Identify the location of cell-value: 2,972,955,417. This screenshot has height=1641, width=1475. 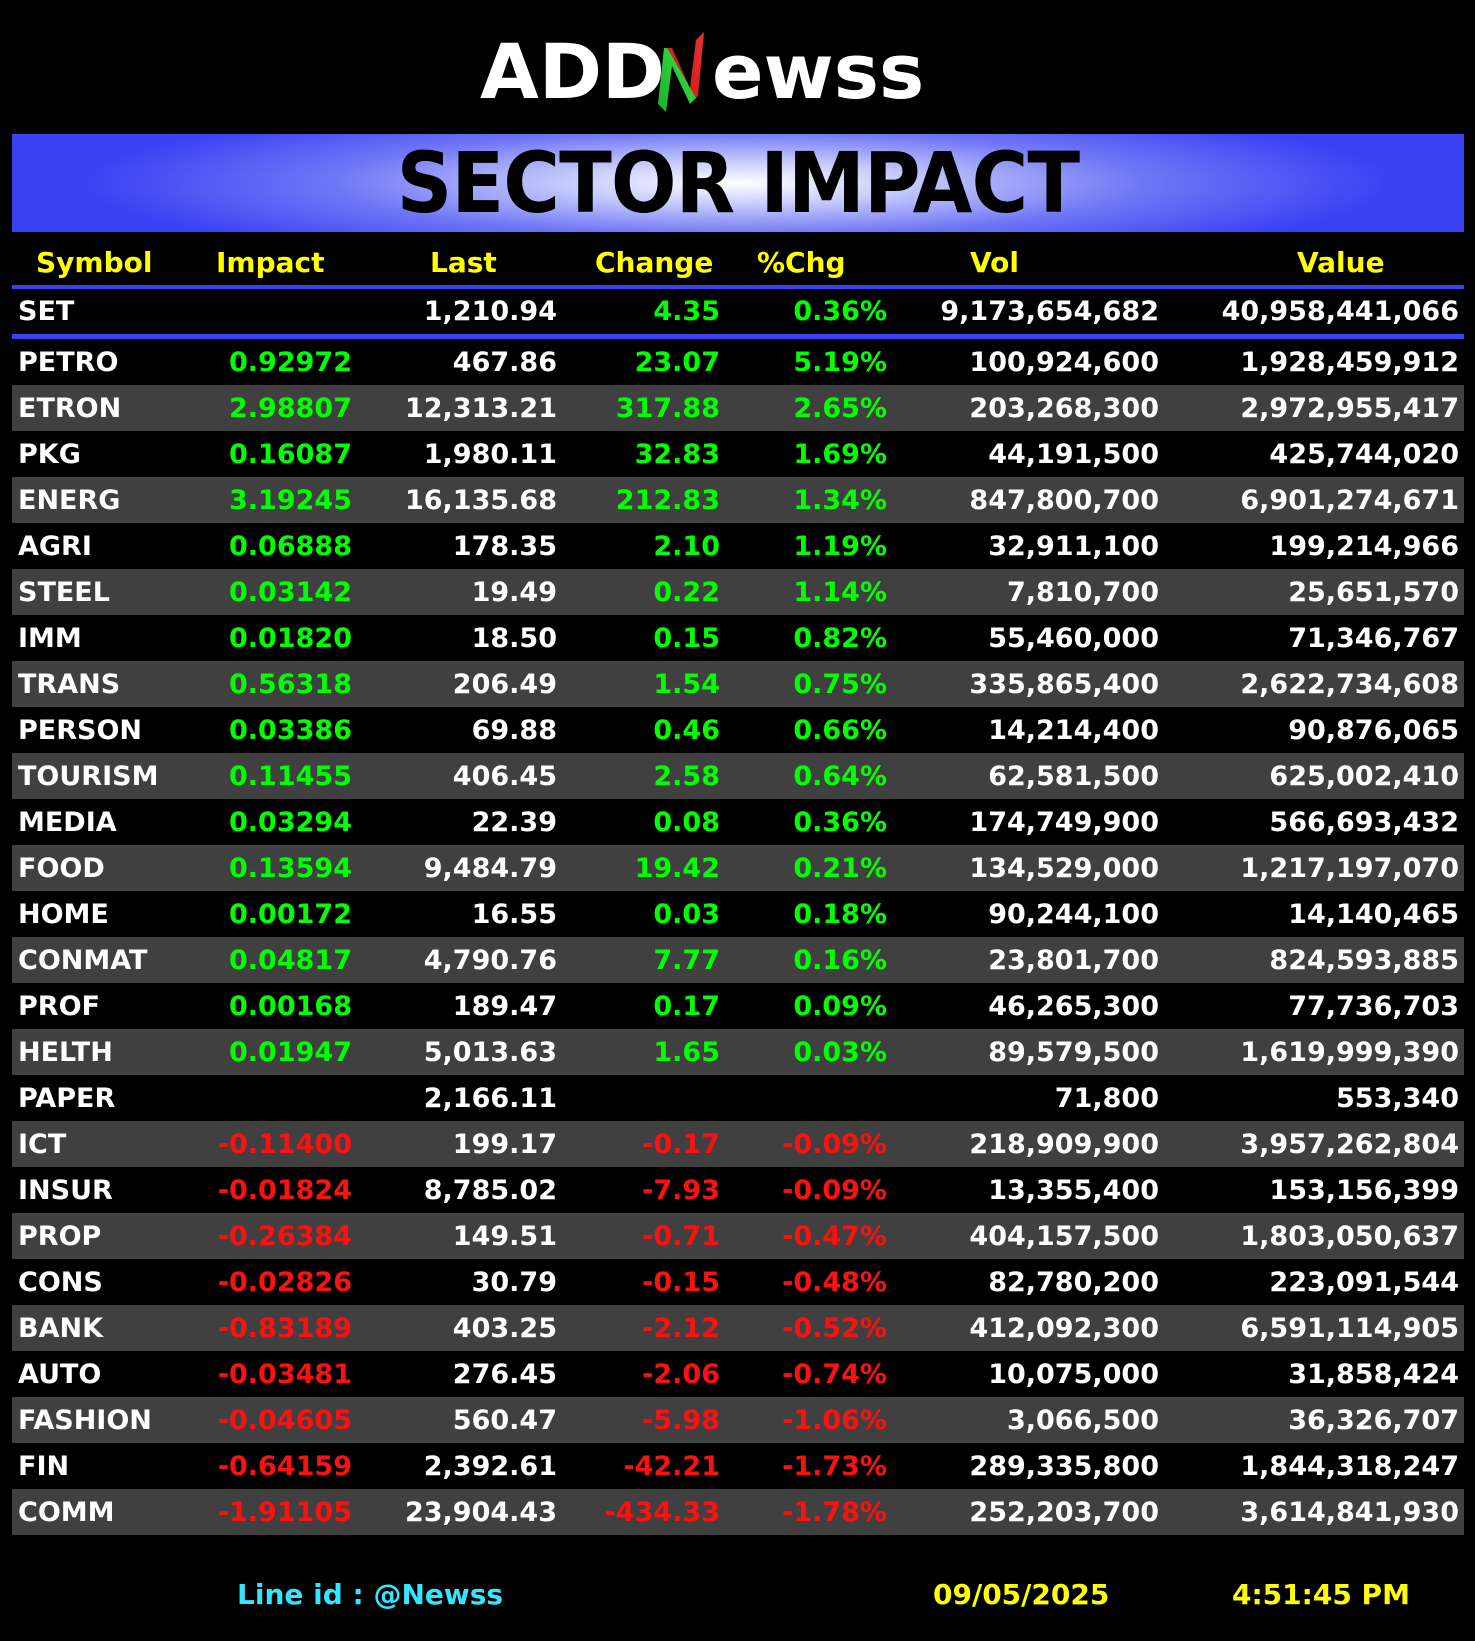
(1349, 408).